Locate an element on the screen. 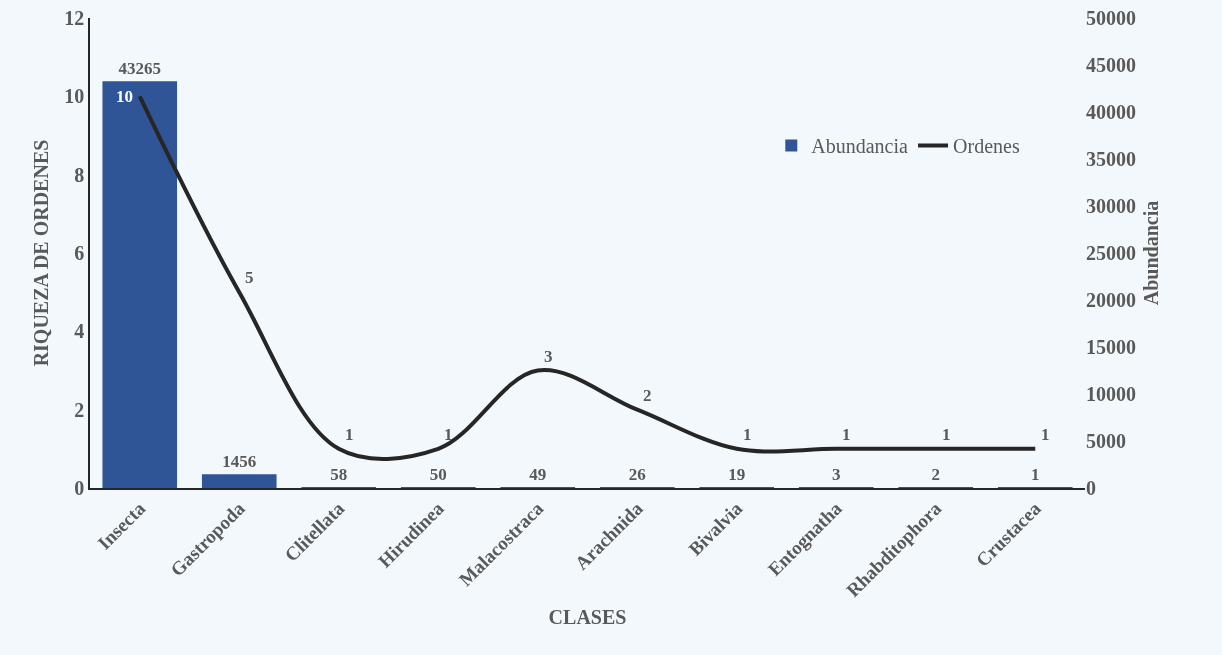  y-tick-label: 0 is located at coordinates (79, 488).